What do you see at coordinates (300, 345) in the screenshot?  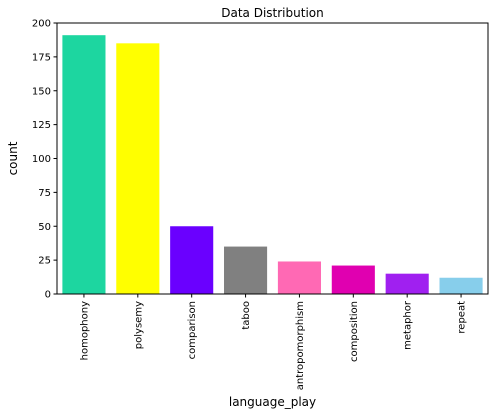 I see `x-tick-label: antropomorphism` at bounding box center [300, 345].